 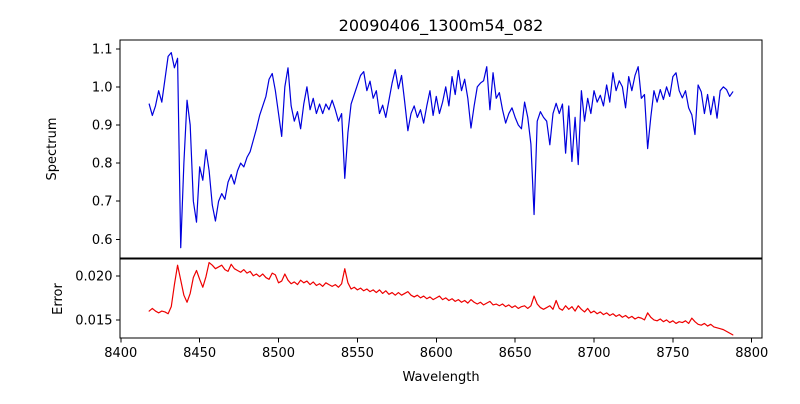 I want to click on x-tick-label: 8550, so click(x=357, y=353).